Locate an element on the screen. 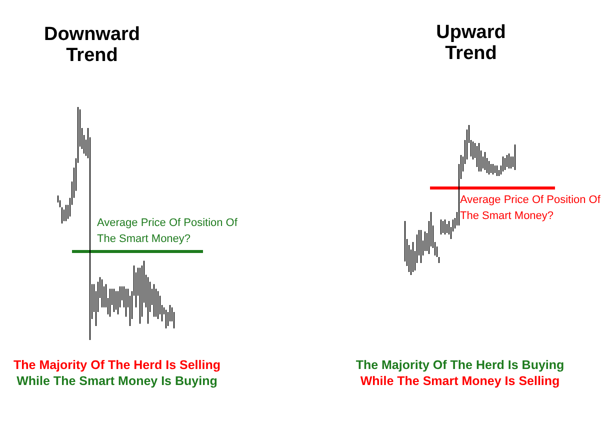 The image size is (609, 430). text: The Majority Of The Herd Is Selling is located at coordinates (117, 365).